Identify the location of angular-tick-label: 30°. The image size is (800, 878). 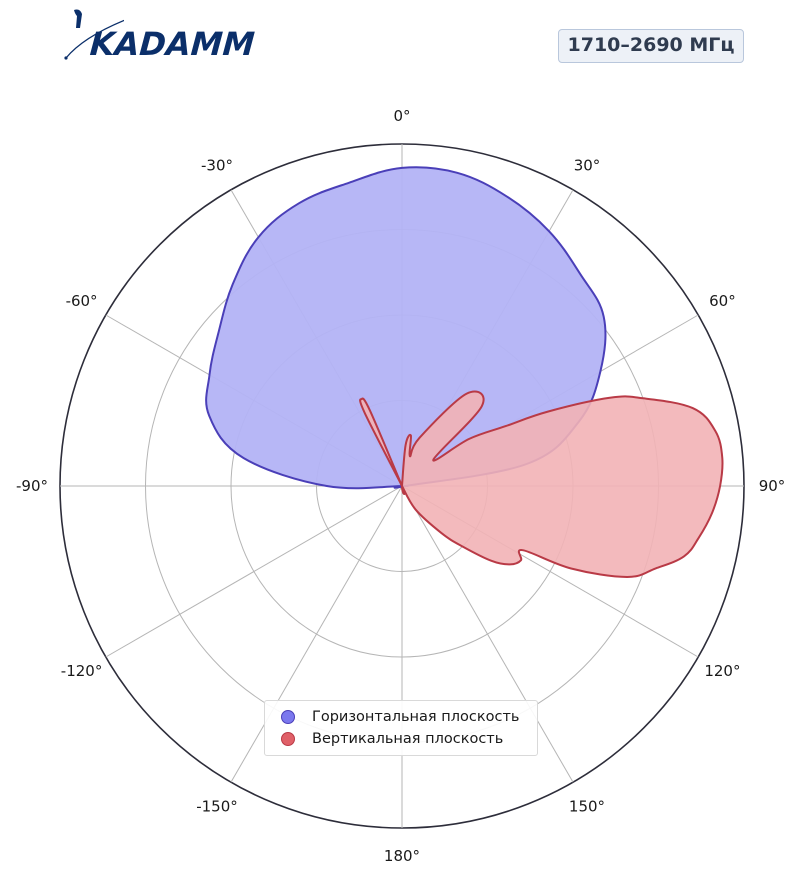
(587, 166).